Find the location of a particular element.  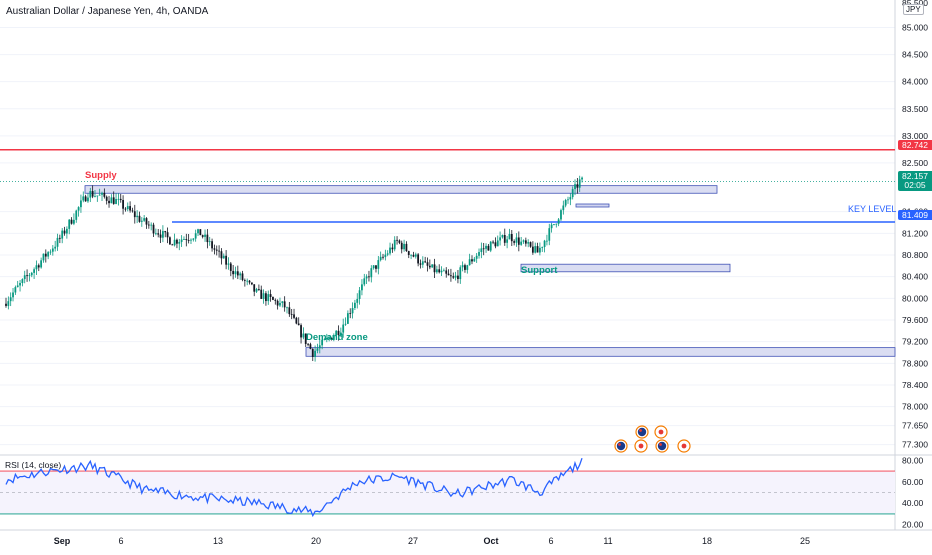

price-axis-label: 82.500 is located at coordinates (915, 163).